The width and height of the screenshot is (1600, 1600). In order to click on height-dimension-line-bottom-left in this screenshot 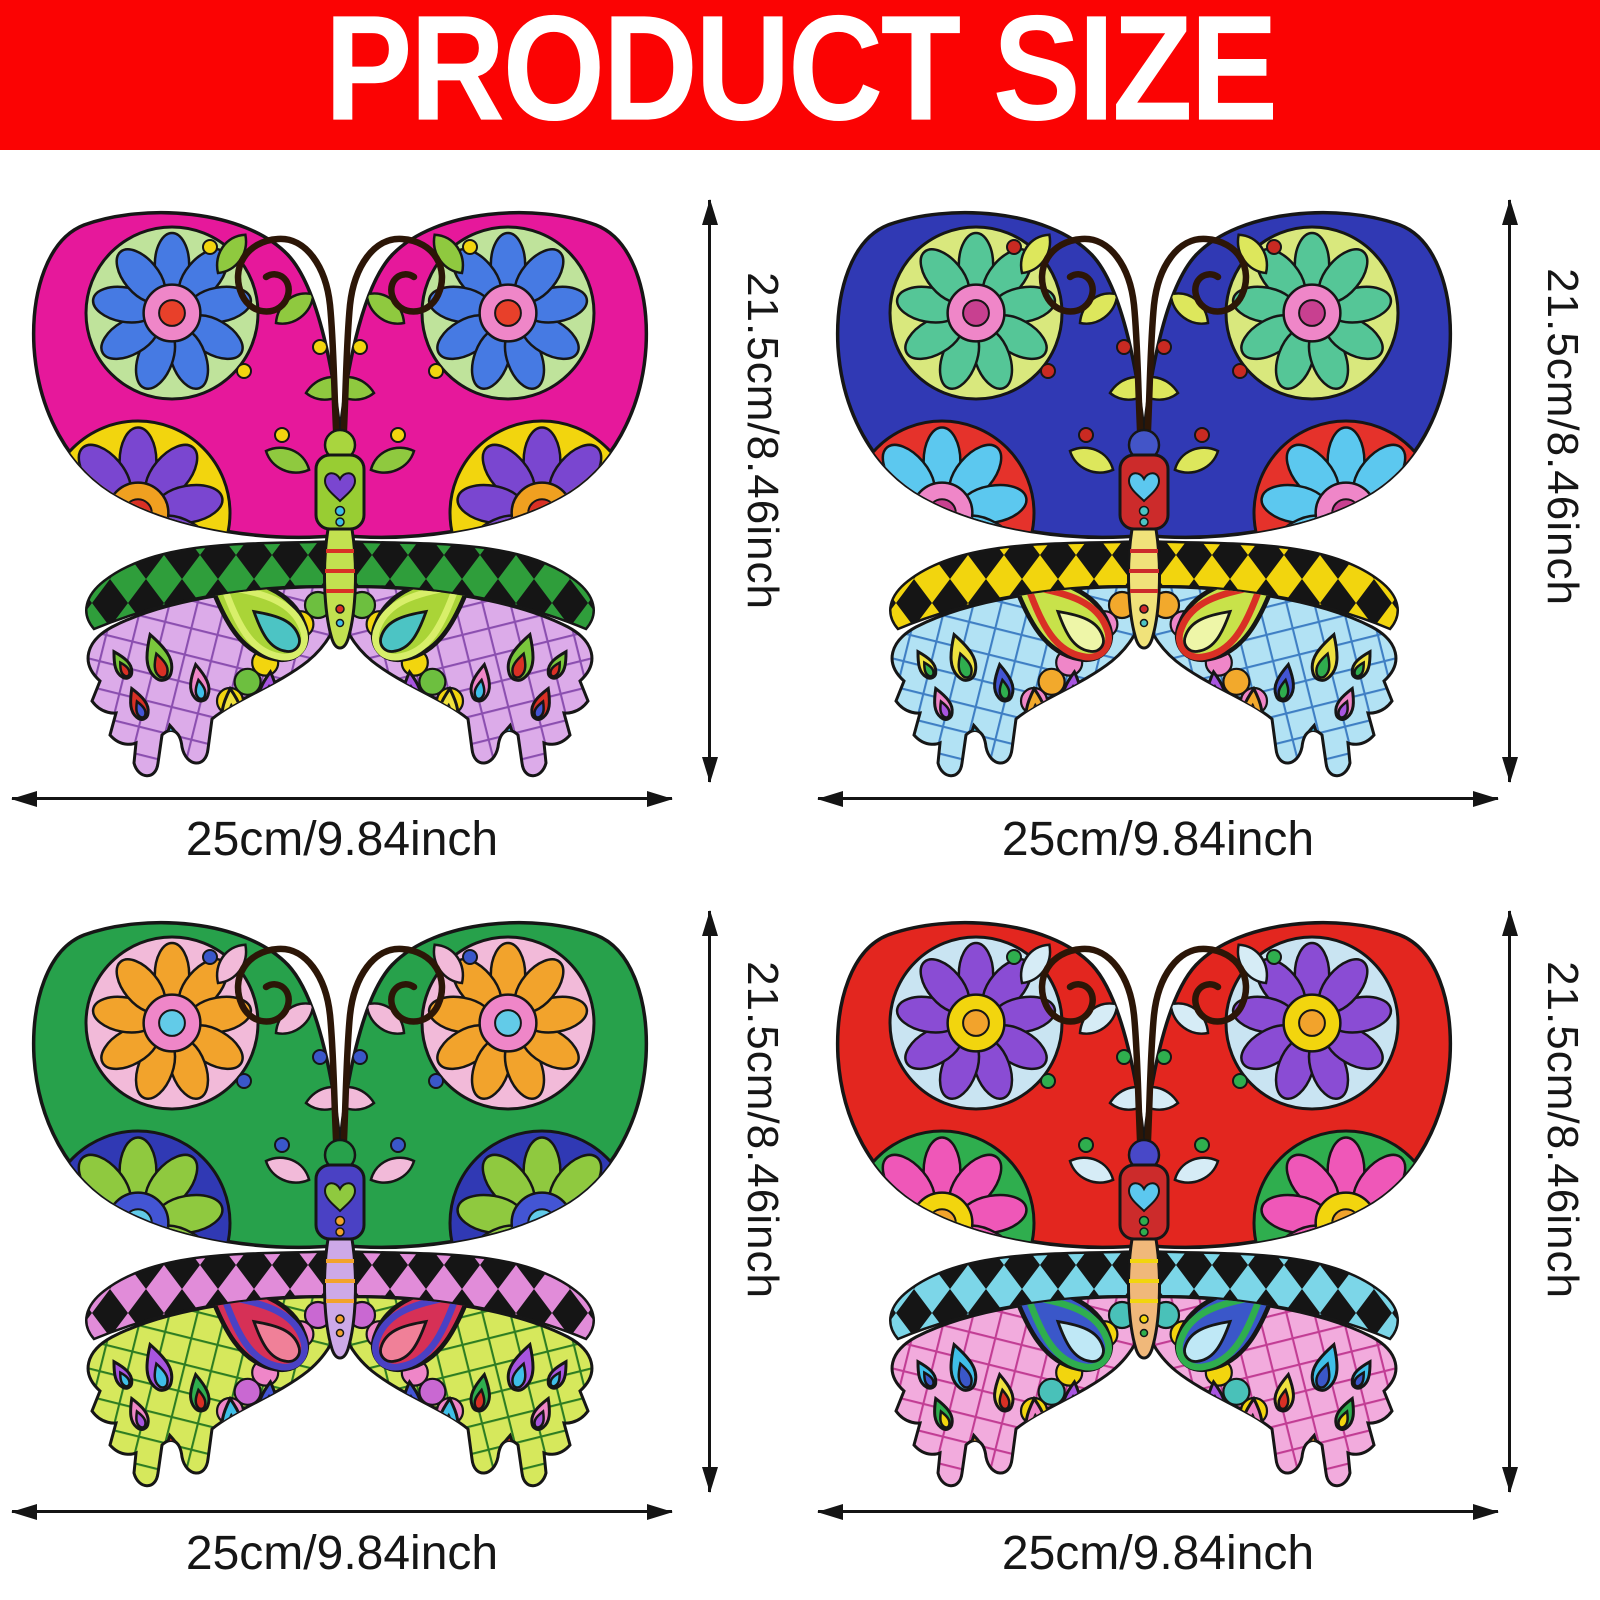, I will do `click(710, 1201)`.